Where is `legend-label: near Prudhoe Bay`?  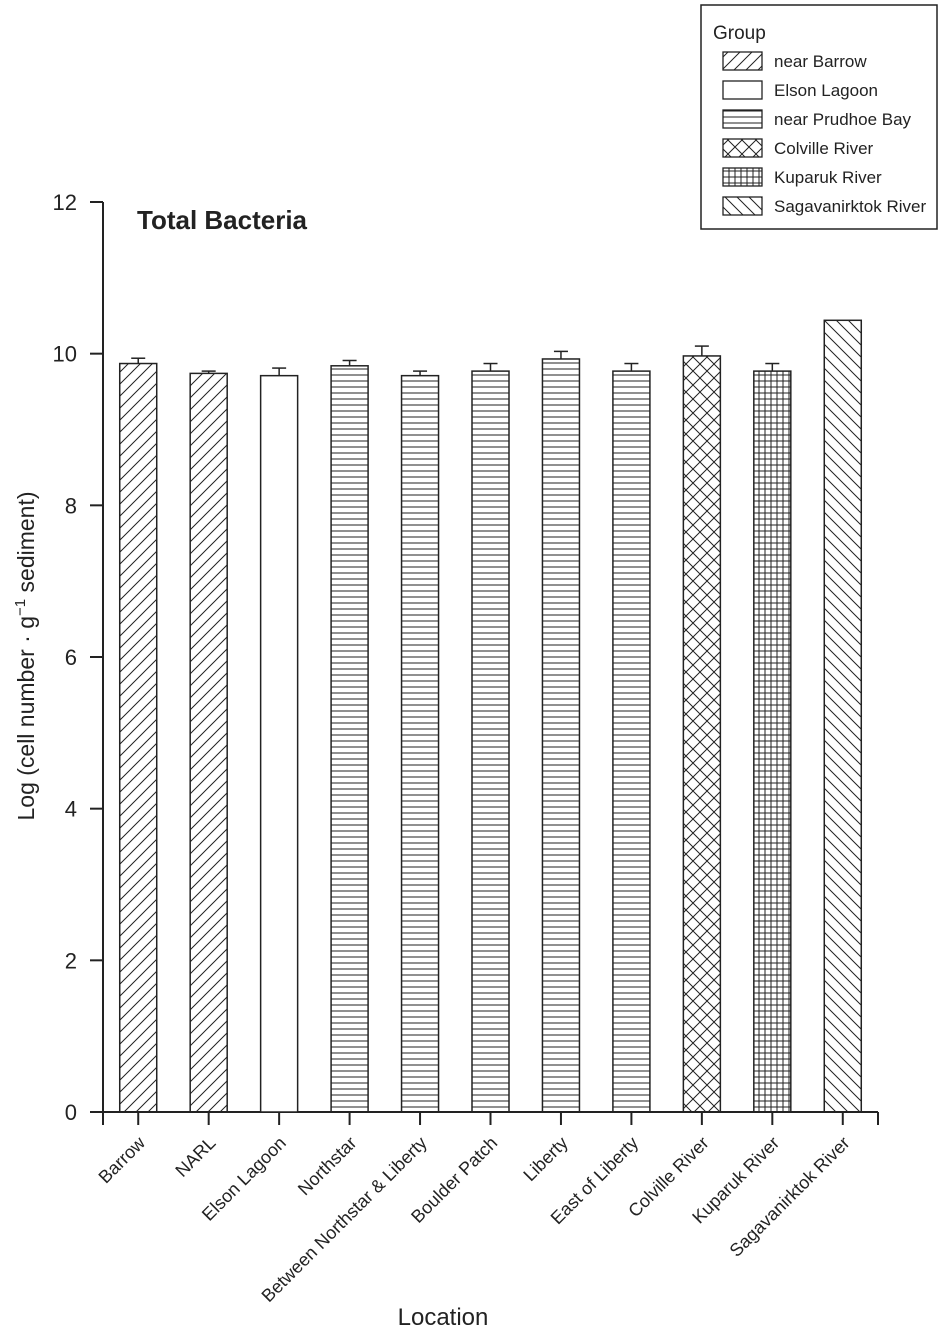 legend-label: near Prudhoe Bay is located at coordinates (843, 119).